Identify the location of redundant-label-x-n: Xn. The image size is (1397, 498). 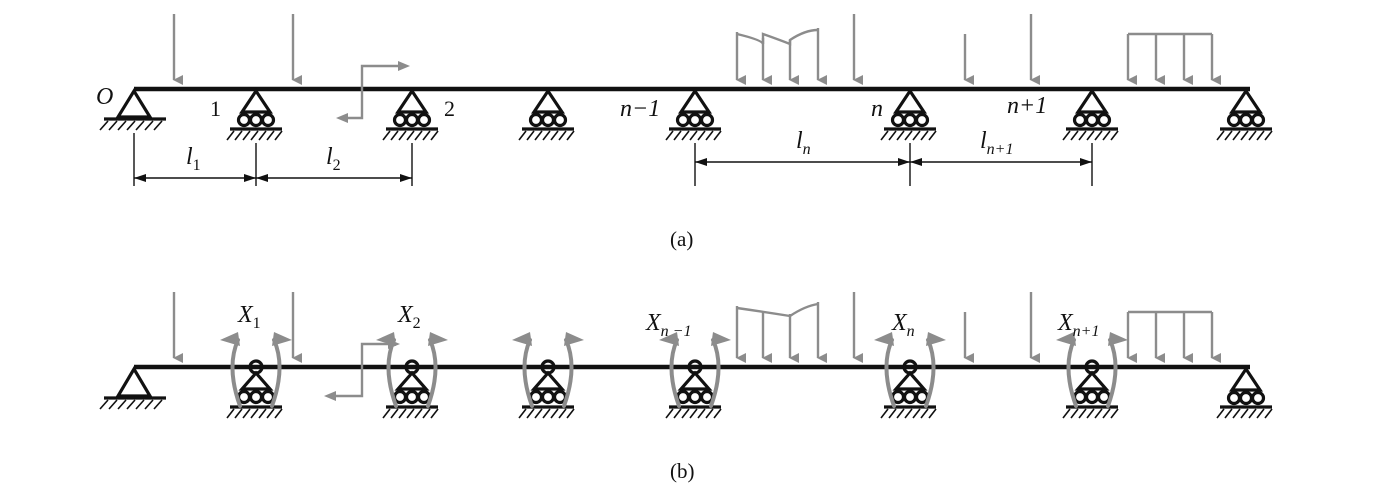
(903, 325).